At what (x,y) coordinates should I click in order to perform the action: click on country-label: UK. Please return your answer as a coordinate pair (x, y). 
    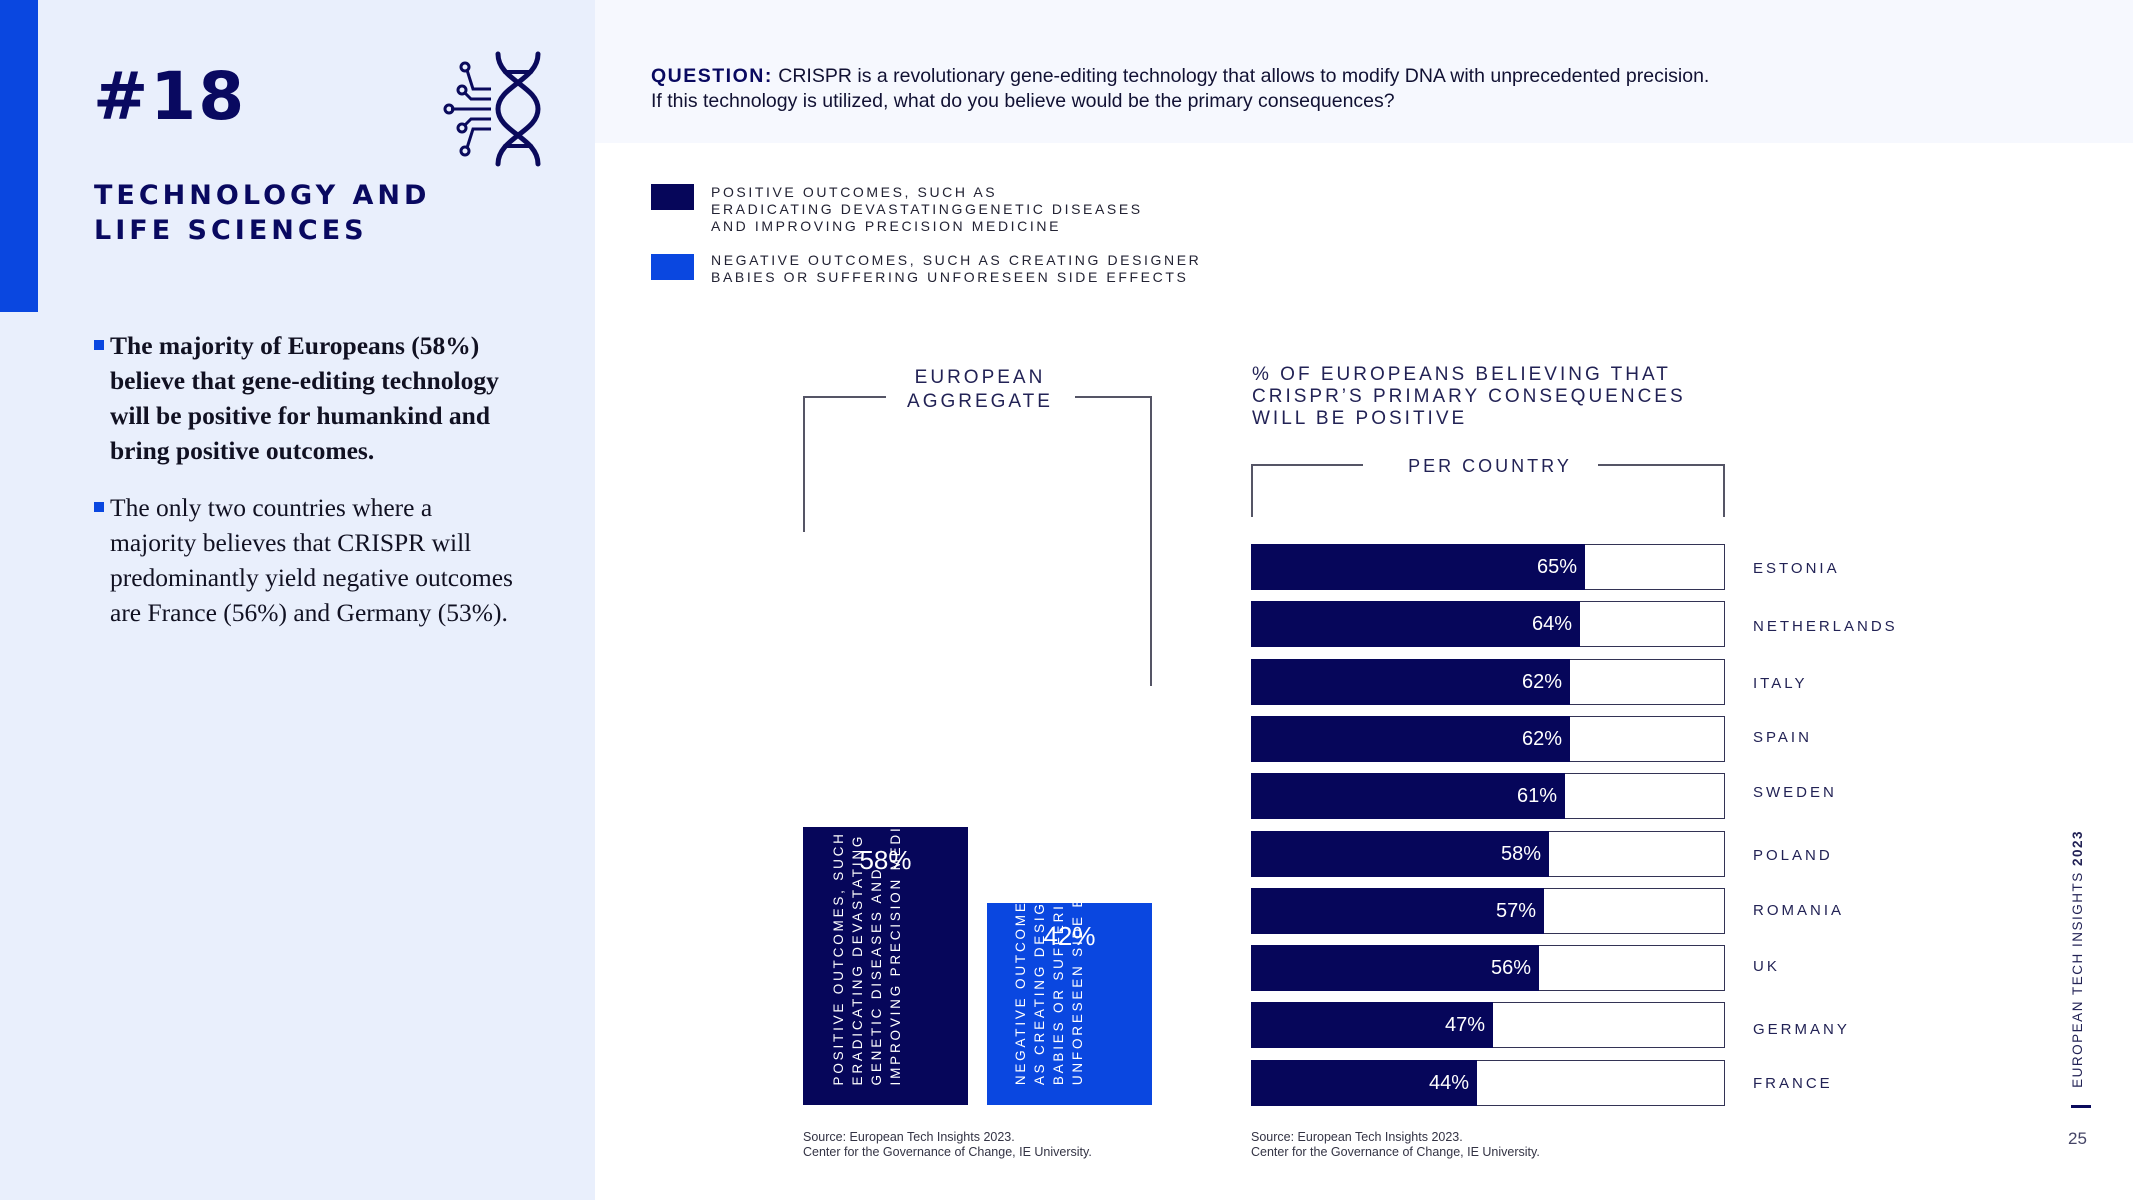
    Looking at the image, I should click on (1766, 966).